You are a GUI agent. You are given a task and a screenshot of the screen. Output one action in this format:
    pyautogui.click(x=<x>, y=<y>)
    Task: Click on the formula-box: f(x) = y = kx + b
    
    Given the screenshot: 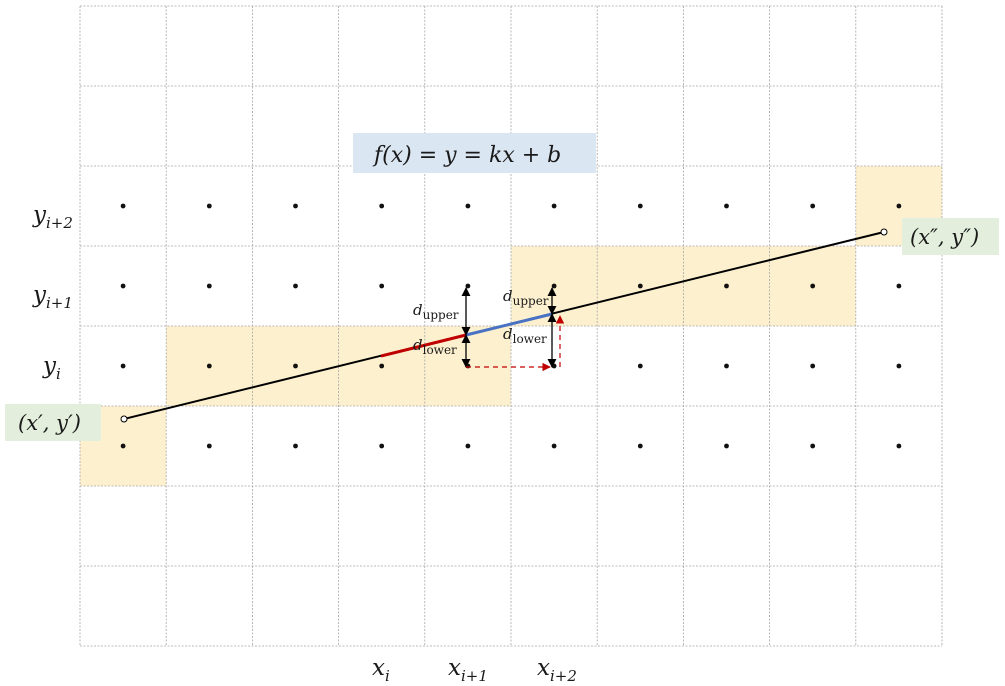 What is the action you would take?
    pyautogui.click(x=474, y=153)
    